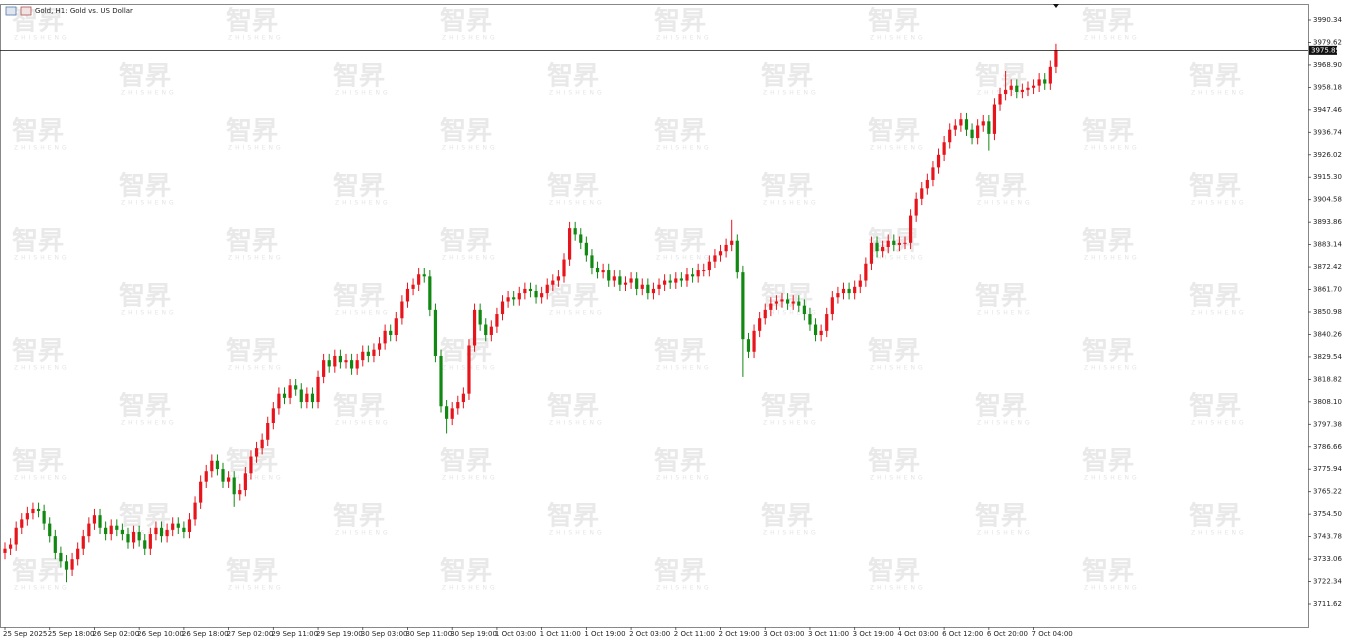 This screenshot has width=1346, height=643. What do you see at coordinates (473, 634) in the screenshot?
I see `x-tick-label: 30 Sep 19:00` at bounding box center [473, 634].